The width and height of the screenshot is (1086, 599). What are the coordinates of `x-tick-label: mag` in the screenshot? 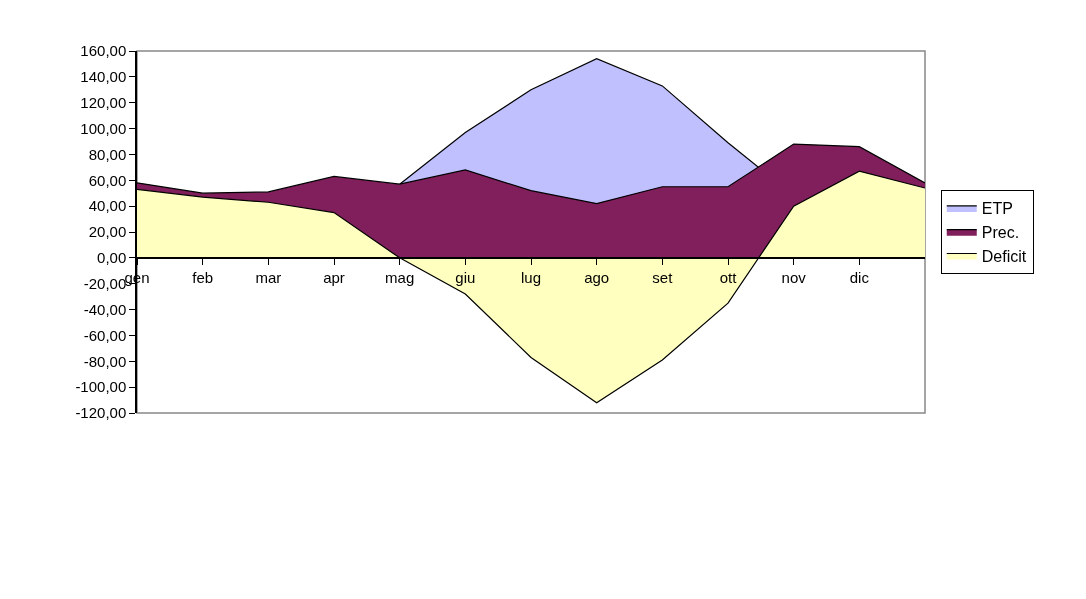 It's located at (400, 277).